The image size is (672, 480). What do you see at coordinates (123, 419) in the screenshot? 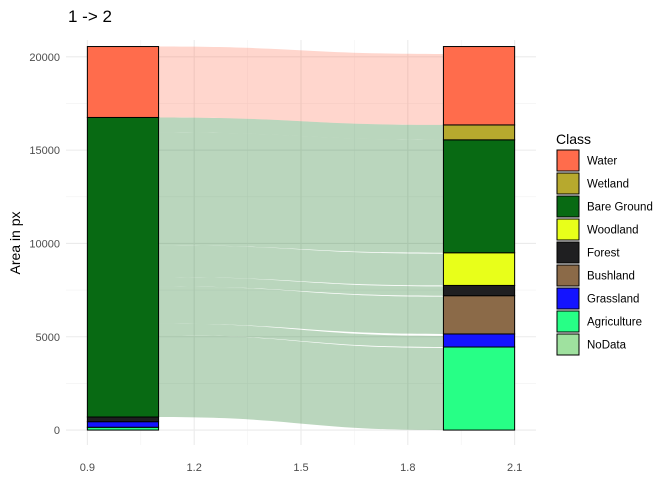
I see `stratum-axis1-forest` at bounding box center [123, 419].